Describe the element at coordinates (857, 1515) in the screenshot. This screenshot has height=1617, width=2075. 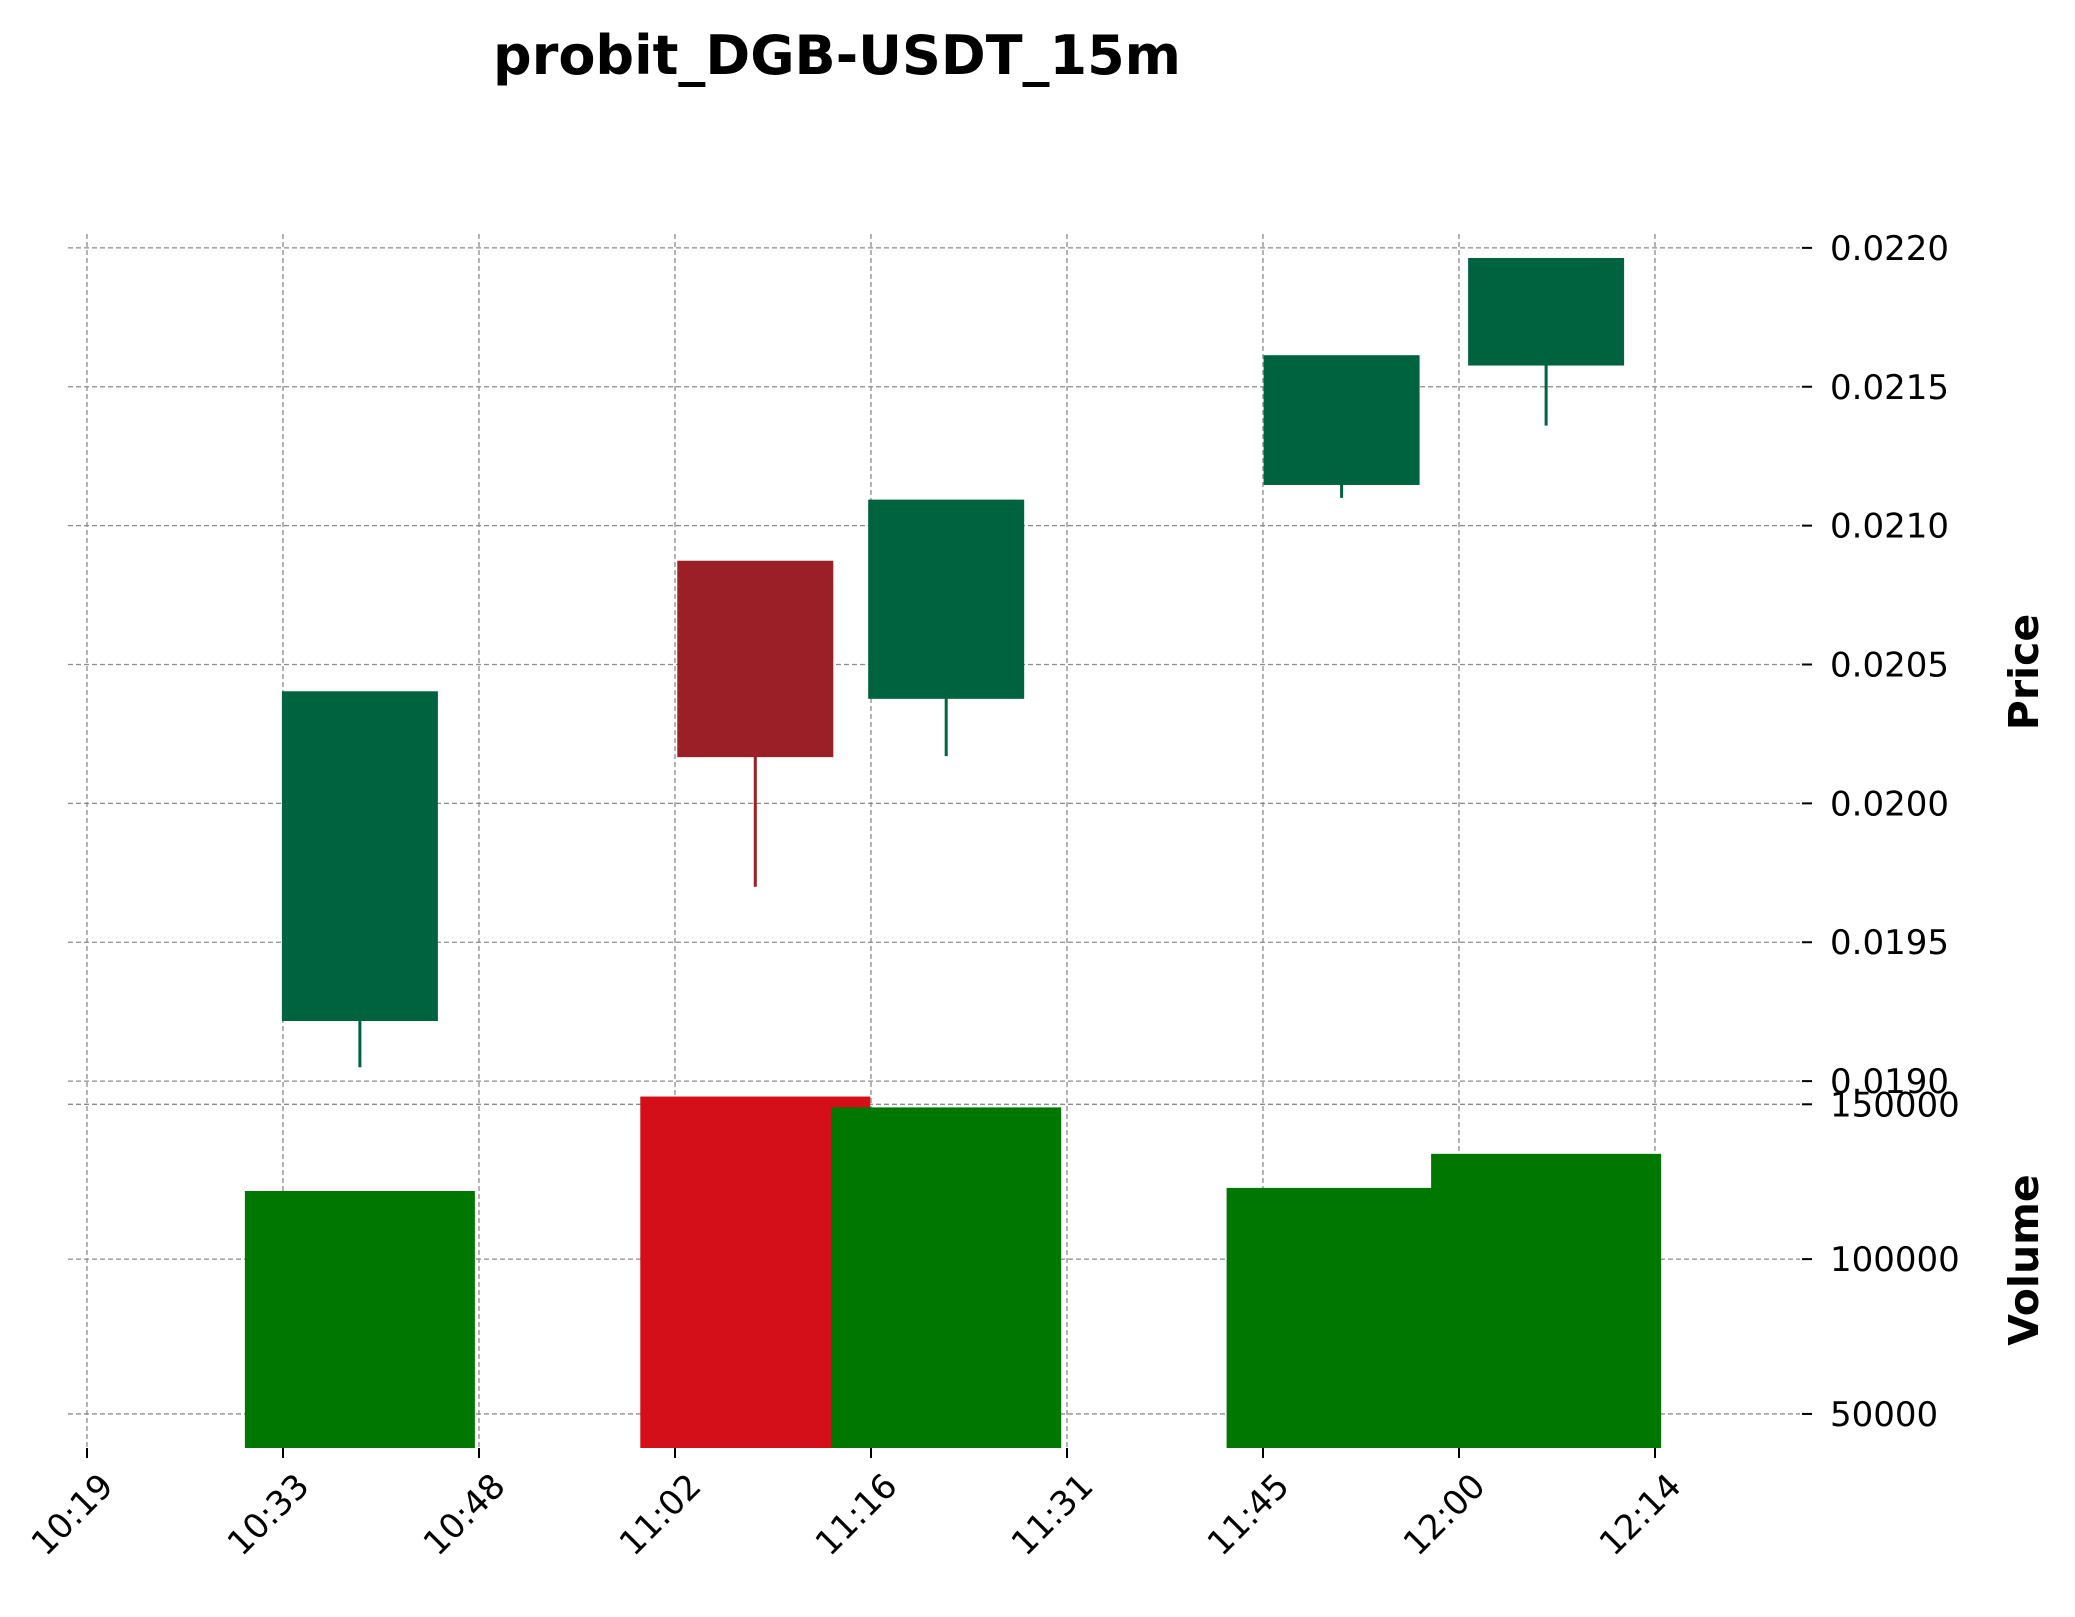
I see `x-tick-label: 11:16` at that location.